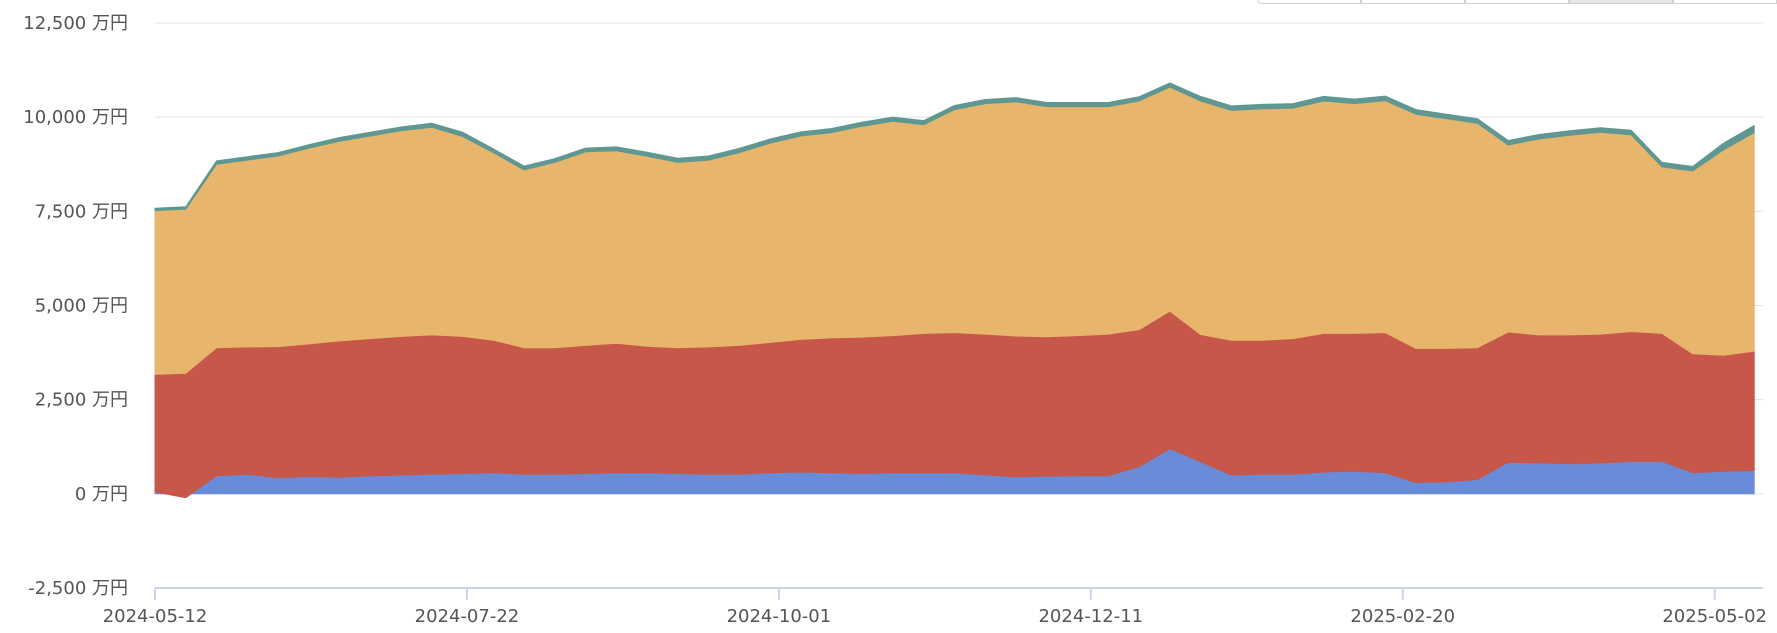  Describe the element at coordinates (1402, 616) in the screenshot. I see `x-tick-label: 2025-02-20` at that location.